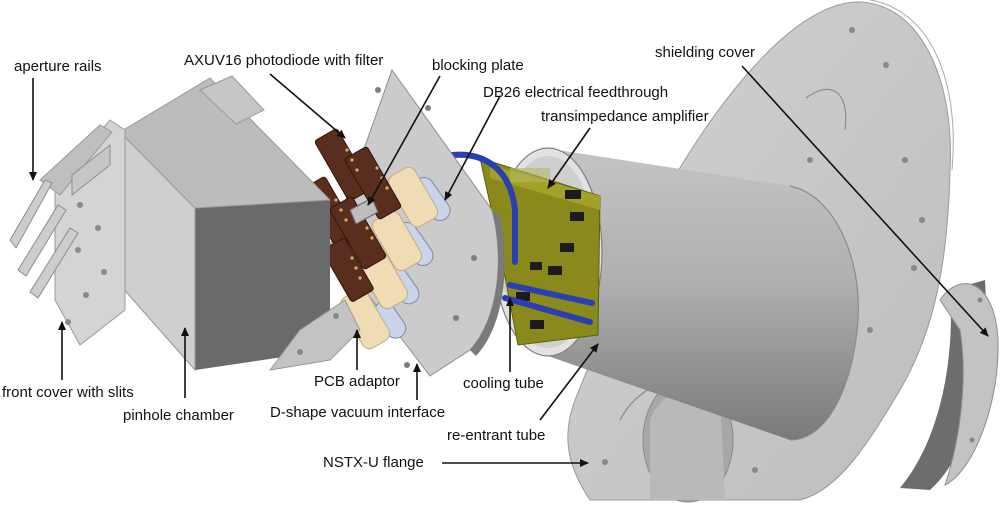  Describe the element at coordinates (478, 65) in the screenshot. I see `label-blocking-plate: blocking plate` at that location.